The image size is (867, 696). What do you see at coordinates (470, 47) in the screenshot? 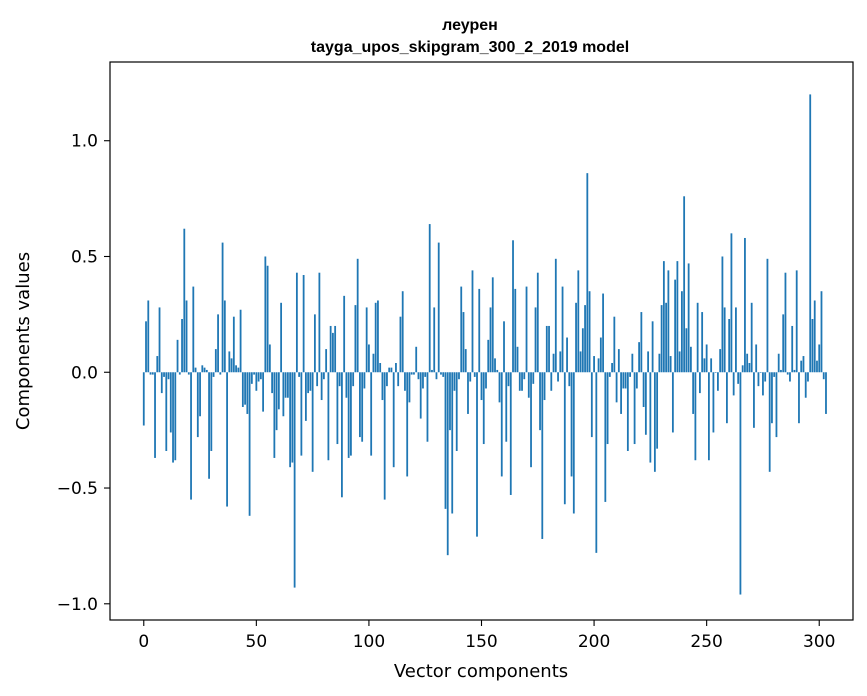
I see `chart-subtitle: tayga_upos_skipgram_300_2_2019 model` at bounding box center [470, 47].